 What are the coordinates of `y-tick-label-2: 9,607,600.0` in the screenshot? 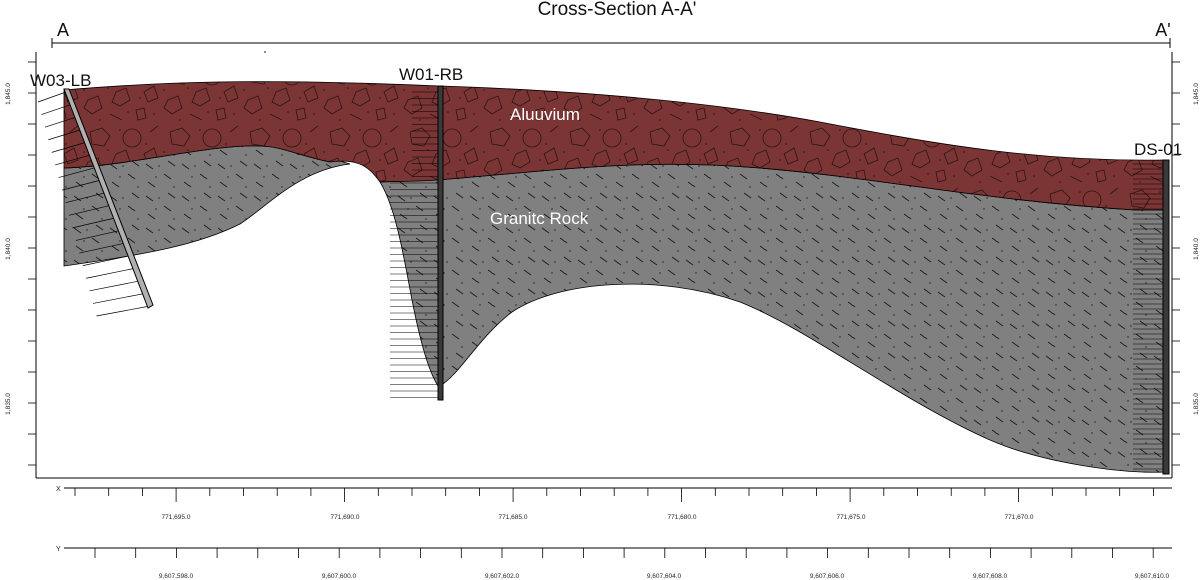 It's located at (339, 576).